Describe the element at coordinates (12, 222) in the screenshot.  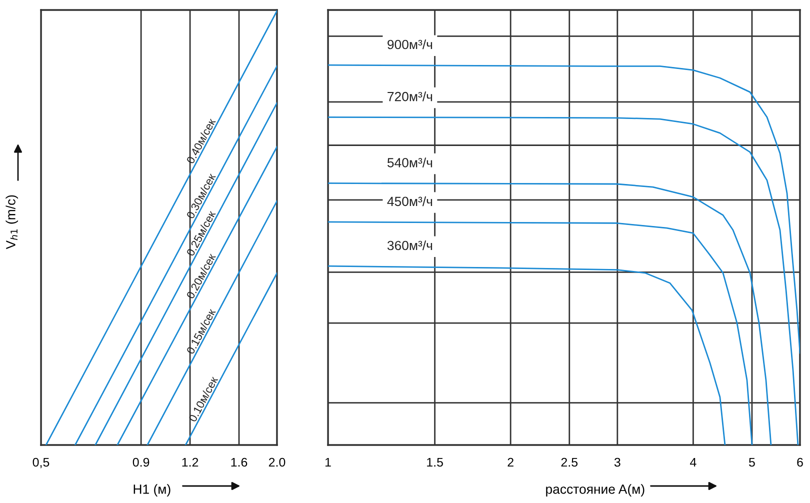
I see `y-axis-title: V$_{h1}$ (m/c)` at that location.